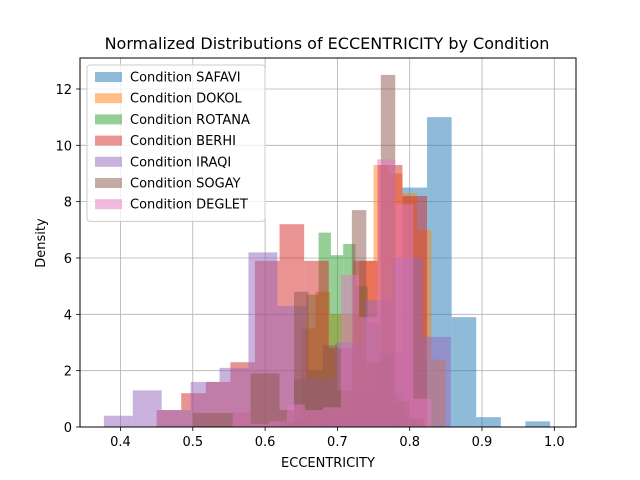 The image size is (640, 480). Describe the element at coordinates (68, 259) in the screenshot. I see `y-tick-label: 6` at that location.